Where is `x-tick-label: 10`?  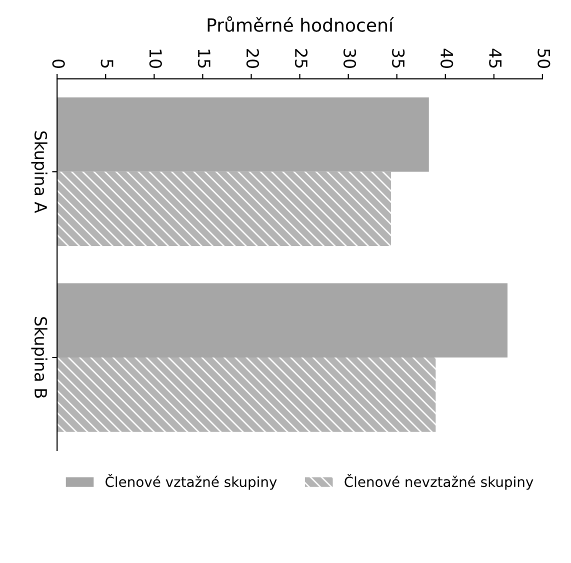
x-tick-label: 10 is located at coordinates (155, 59).